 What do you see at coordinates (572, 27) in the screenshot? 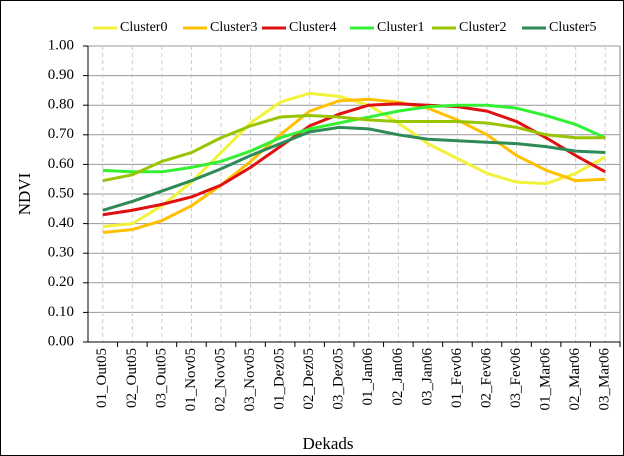
I see `legend-label: Cluster5` at bounding box center [572, 27].